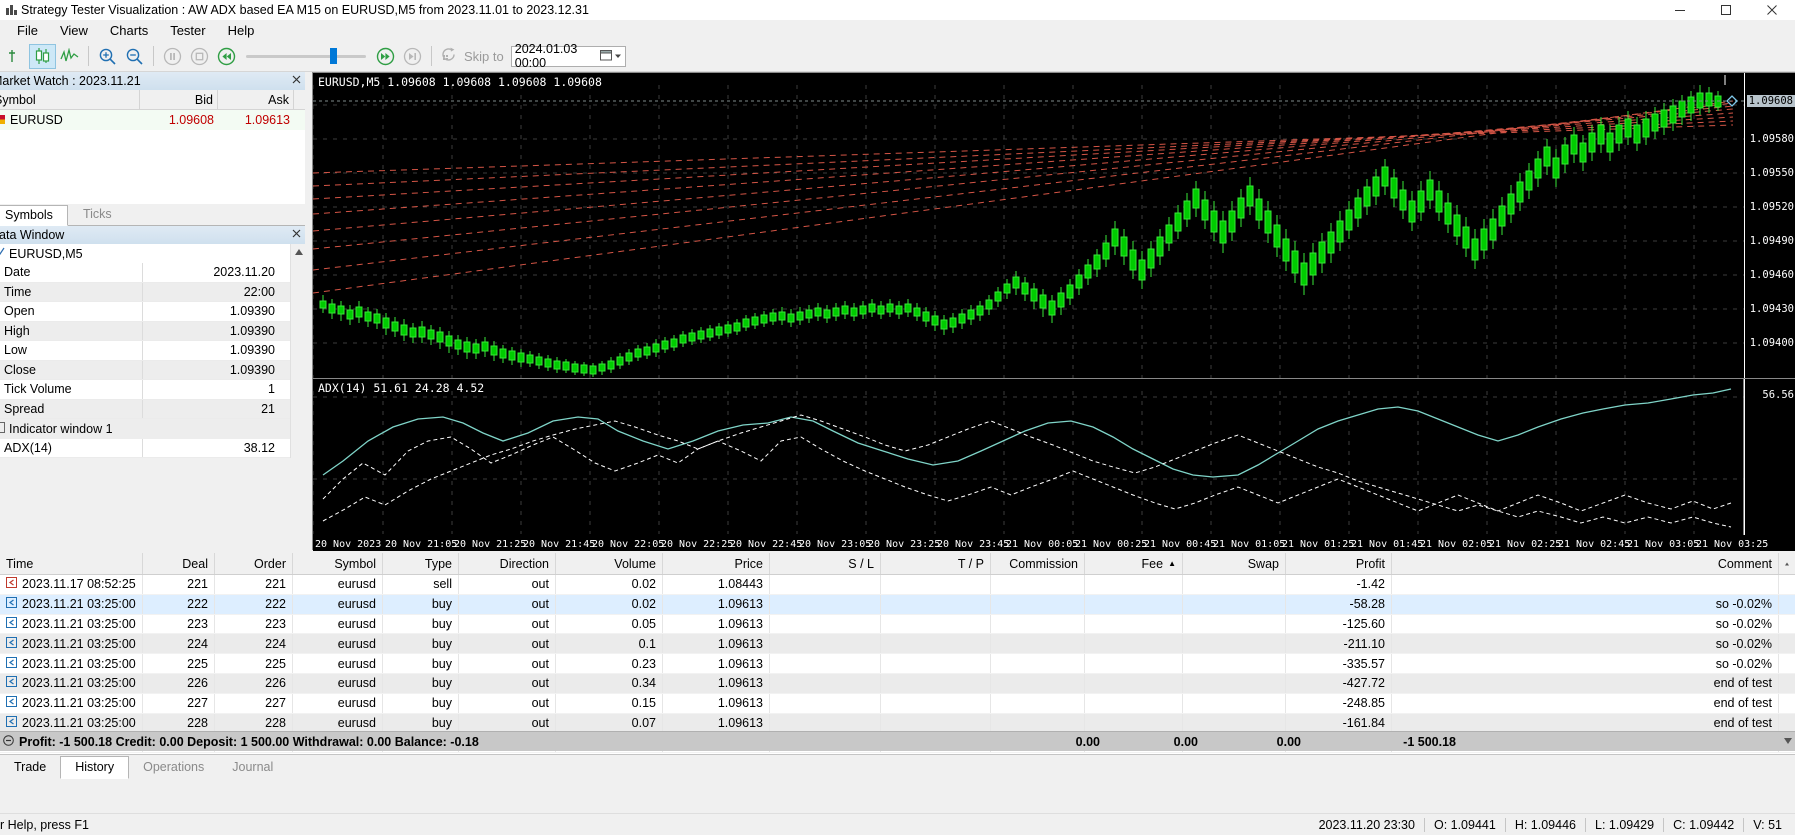 The height and width of the screenshot is (835, 1795). What do you see at coordinates (152, 429) in the screenshot?
I see `data-window-indicator-group: Indicator window 1` at bounding box center [152, 429].